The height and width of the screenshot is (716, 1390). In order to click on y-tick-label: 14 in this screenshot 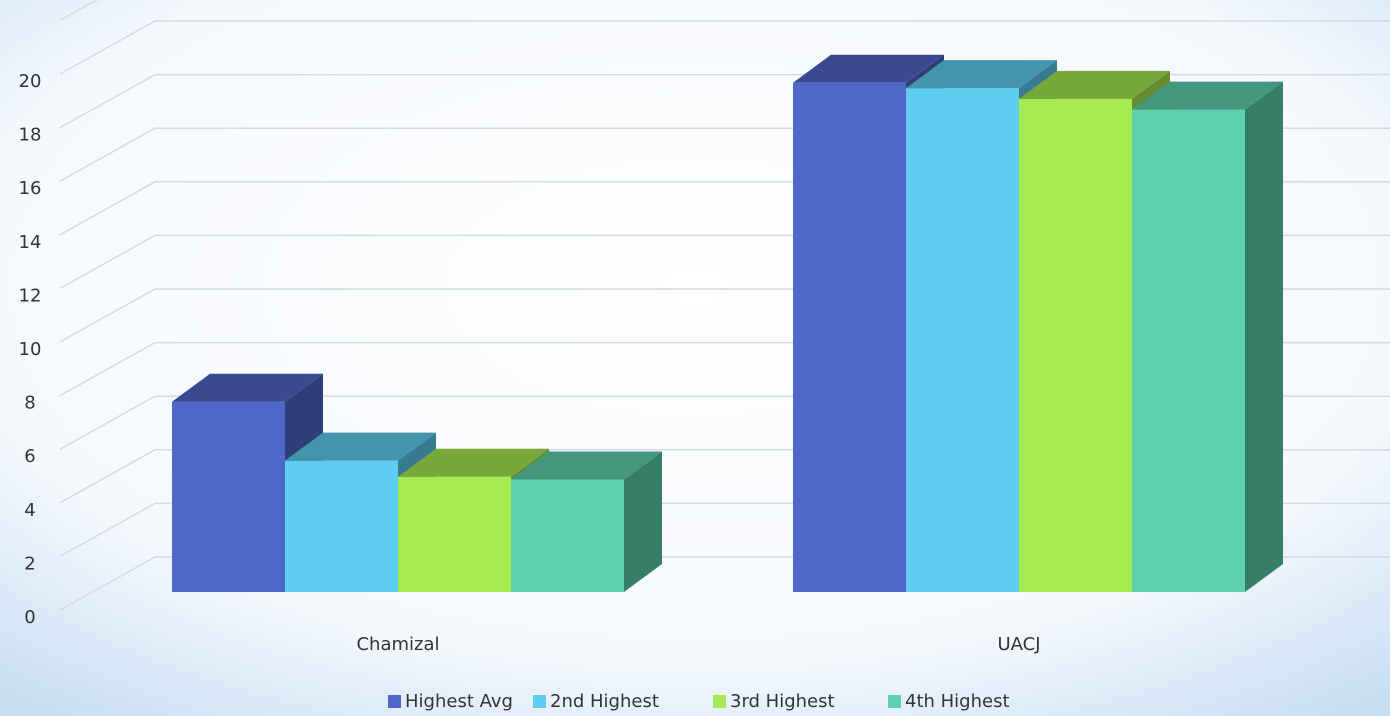, I will do `click(30, 242)`.